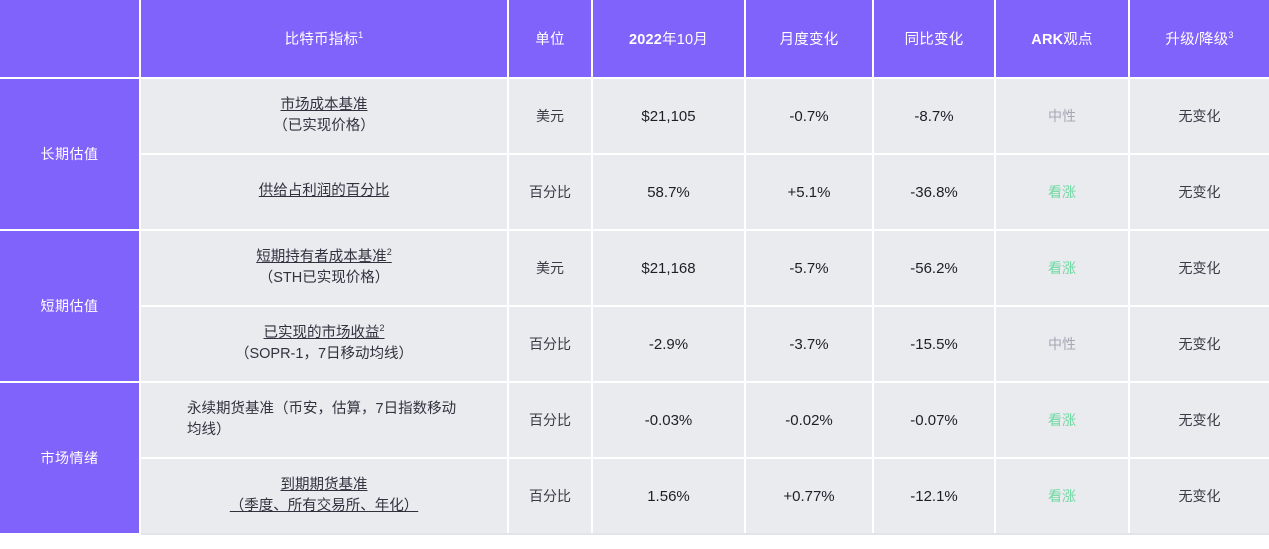 The image size is (1269, 549). What do you see at coordinates (70, 458) in the screenshot?
I see `group-label-market-sentiment: 市场情绪` at bounding box center [70, 458].